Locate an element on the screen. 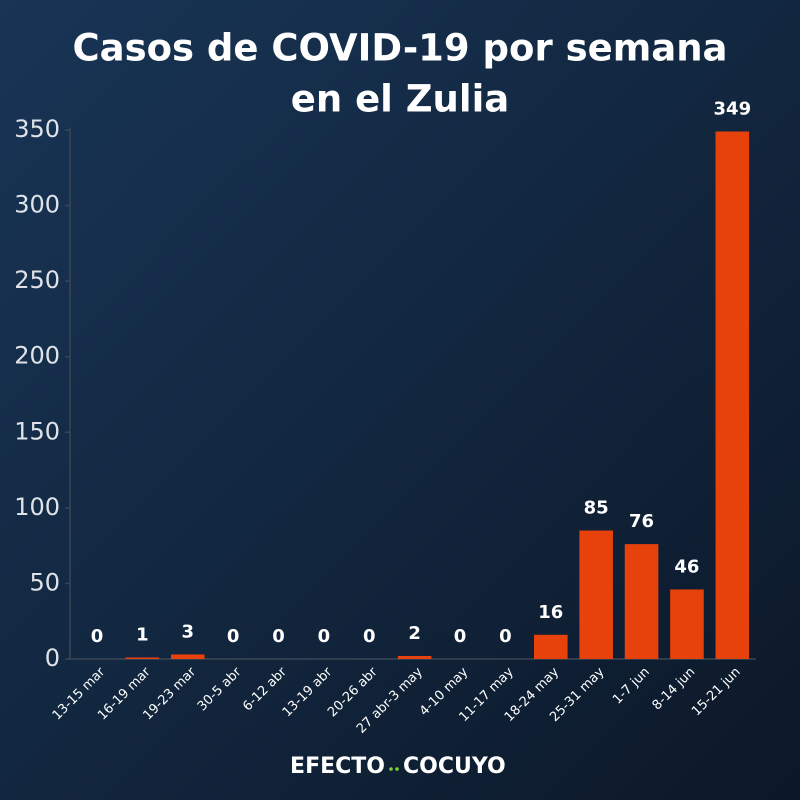  y-tick-label: 350 is located at coordinates (37, 129).